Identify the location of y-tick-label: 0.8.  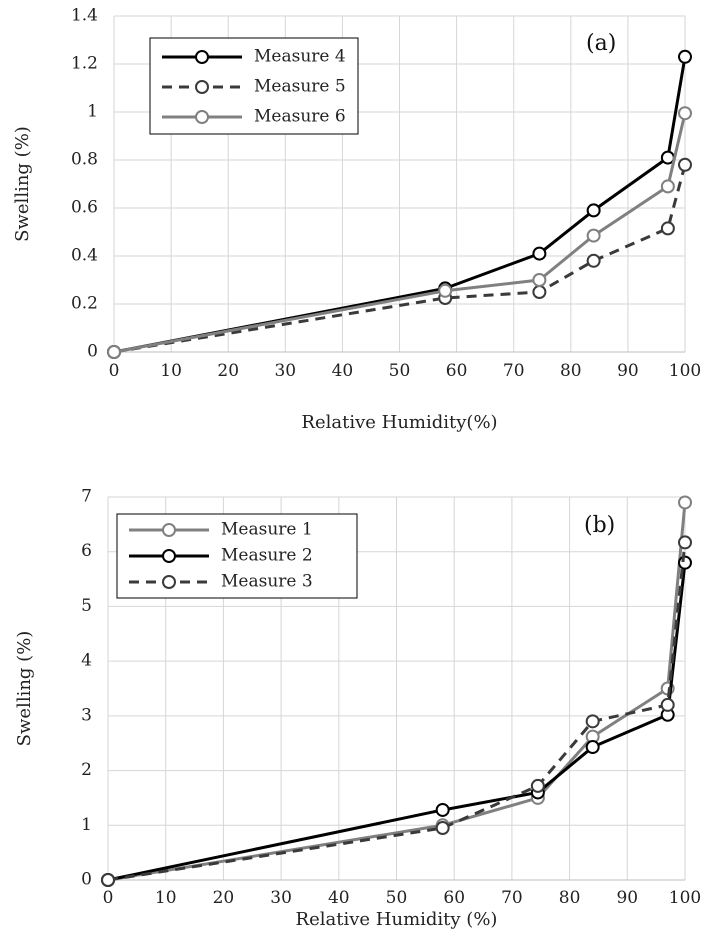
(84, 160).